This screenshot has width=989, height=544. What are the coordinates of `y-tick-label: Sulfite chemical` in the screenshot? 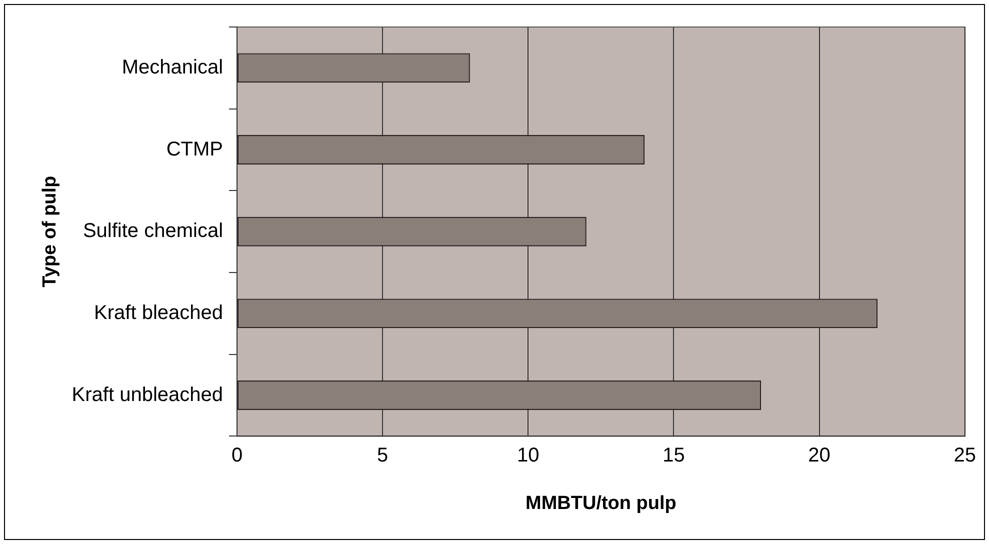 It's located at (153, 231).